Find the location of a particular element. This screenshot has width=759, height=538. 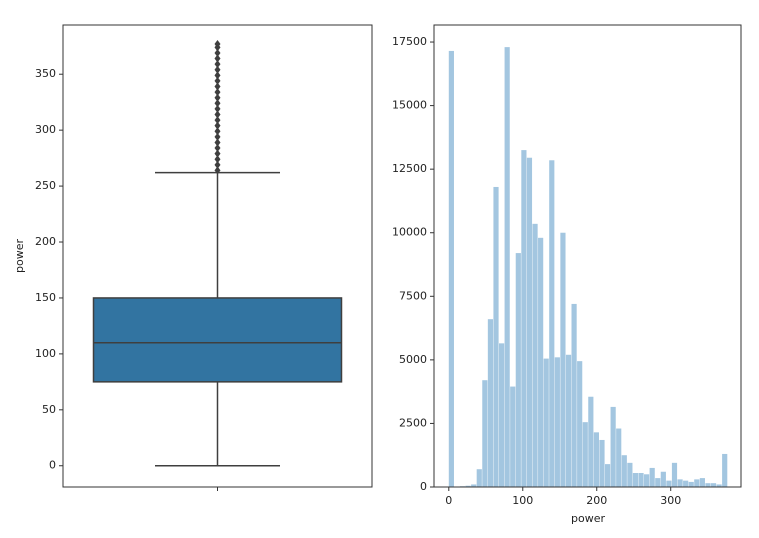

y-tick-label: 5000 is located at coordinates (413, 359).